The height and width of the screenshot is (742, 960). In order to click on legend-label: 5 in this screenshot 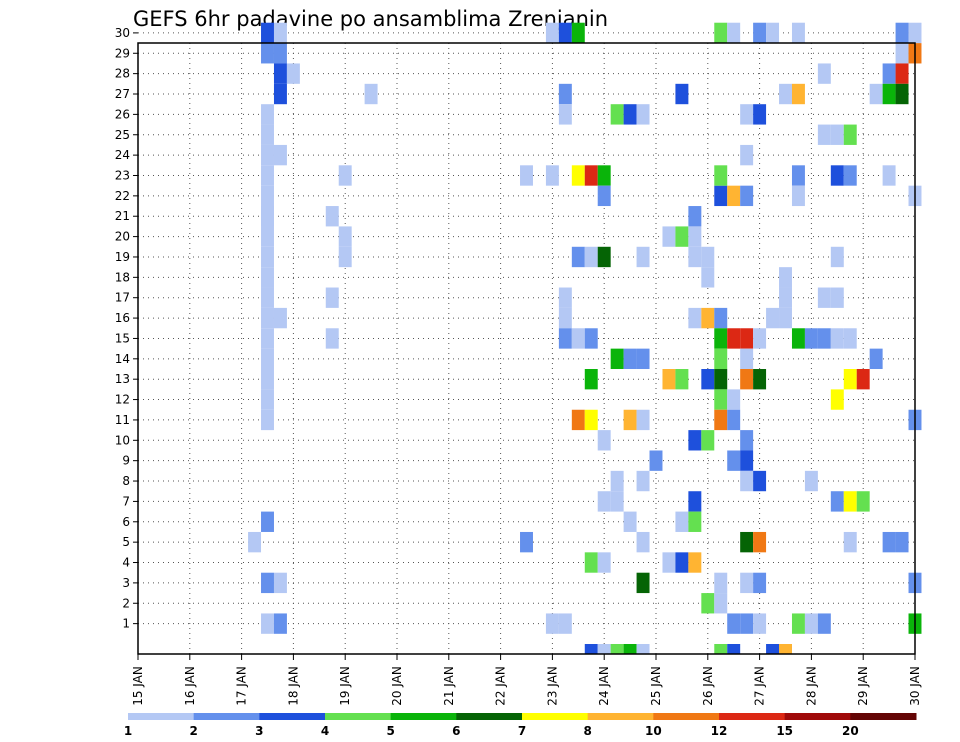, I will do `click(390, 731)`.